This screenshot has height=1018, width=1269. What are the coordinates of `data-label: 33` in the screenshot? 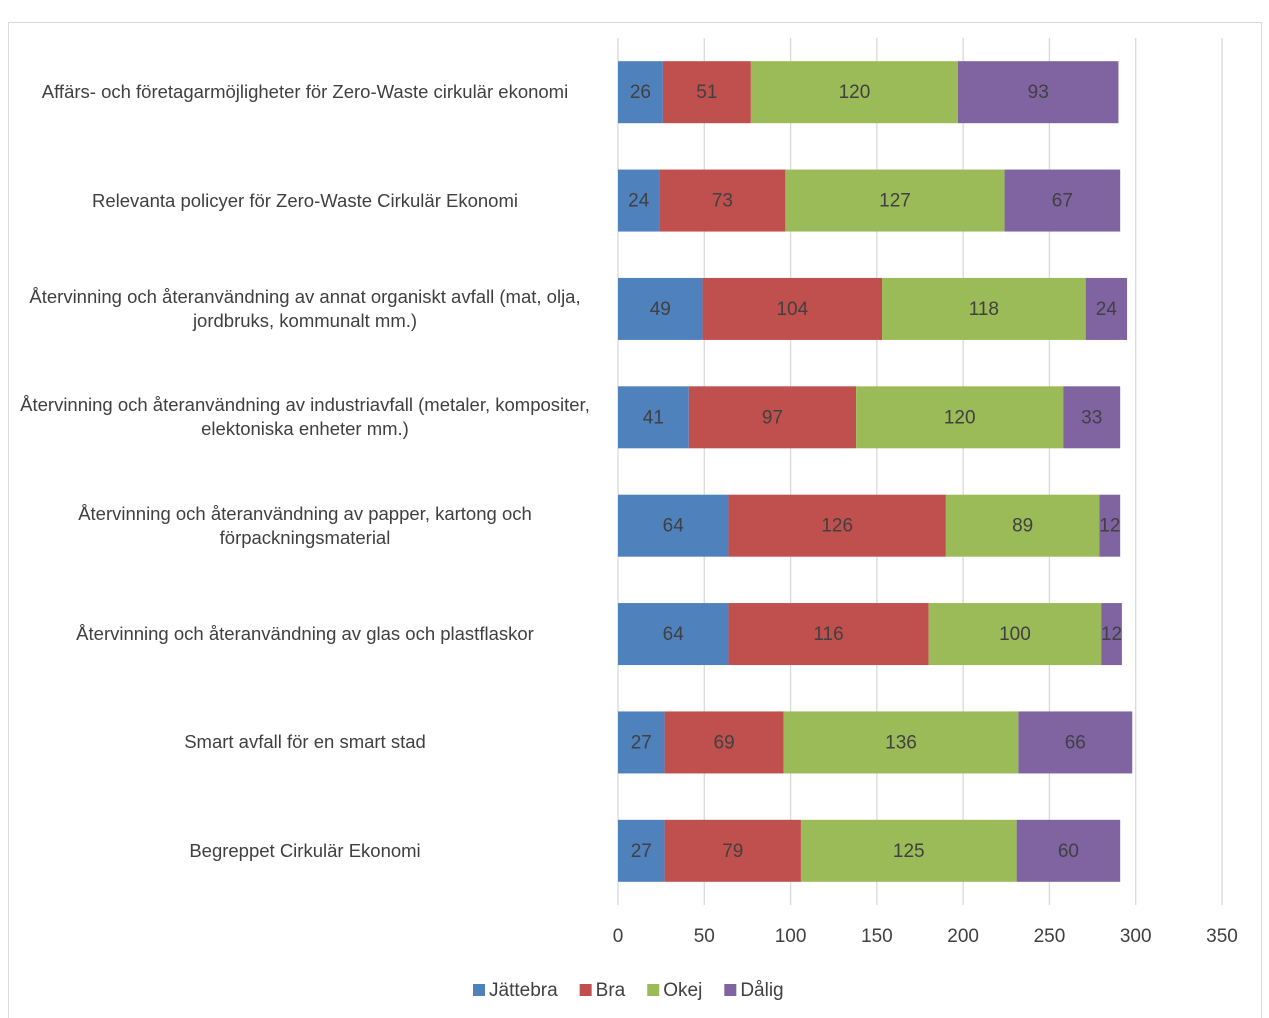 It's located at (1091, 417).